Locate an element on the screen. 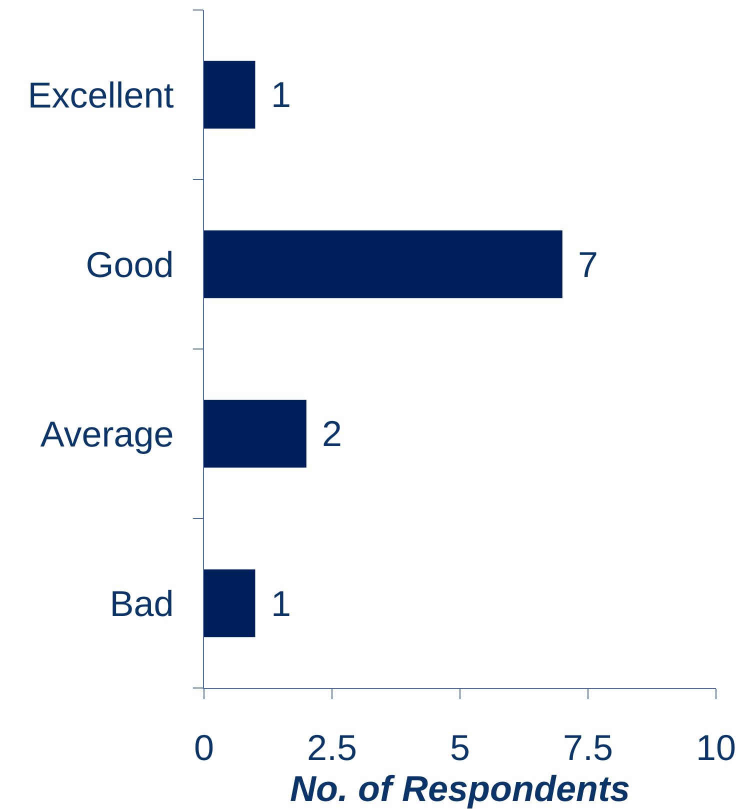 Image resolution: width=740 pixels, height=809 pixels. y-tick-label: Good is located at coordinates (130, 264).